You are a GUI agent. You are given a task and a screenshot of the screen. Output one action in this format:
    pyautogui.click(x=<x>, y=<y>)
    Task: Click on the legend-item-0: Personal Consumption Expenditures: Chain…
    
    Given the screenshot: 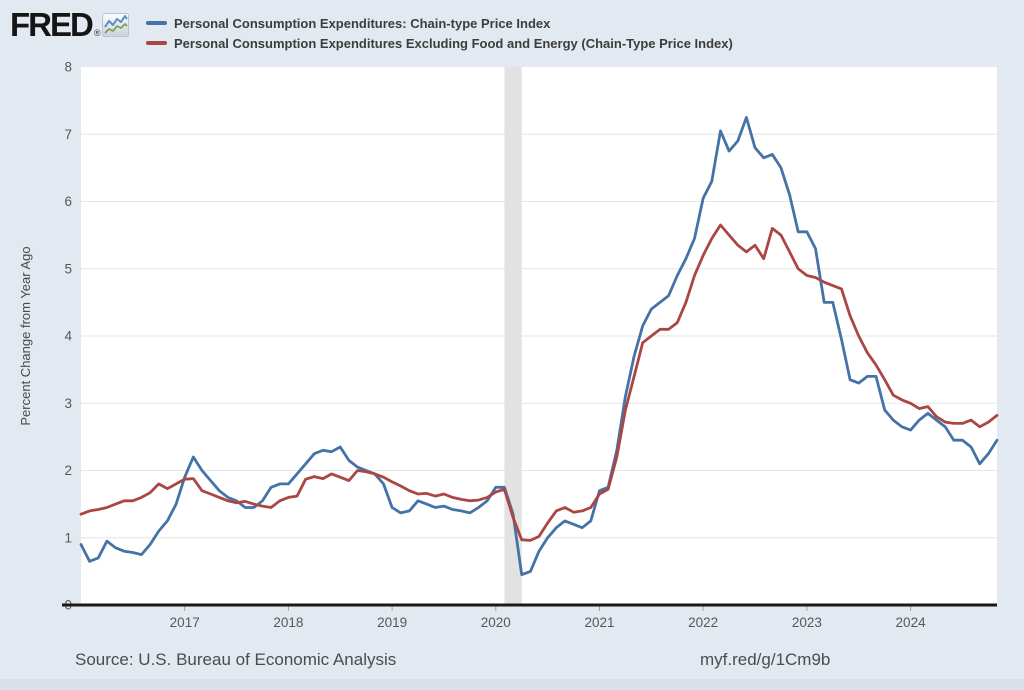 What is the action you would take?
    pyautogui.click(x=439, y=23)
    